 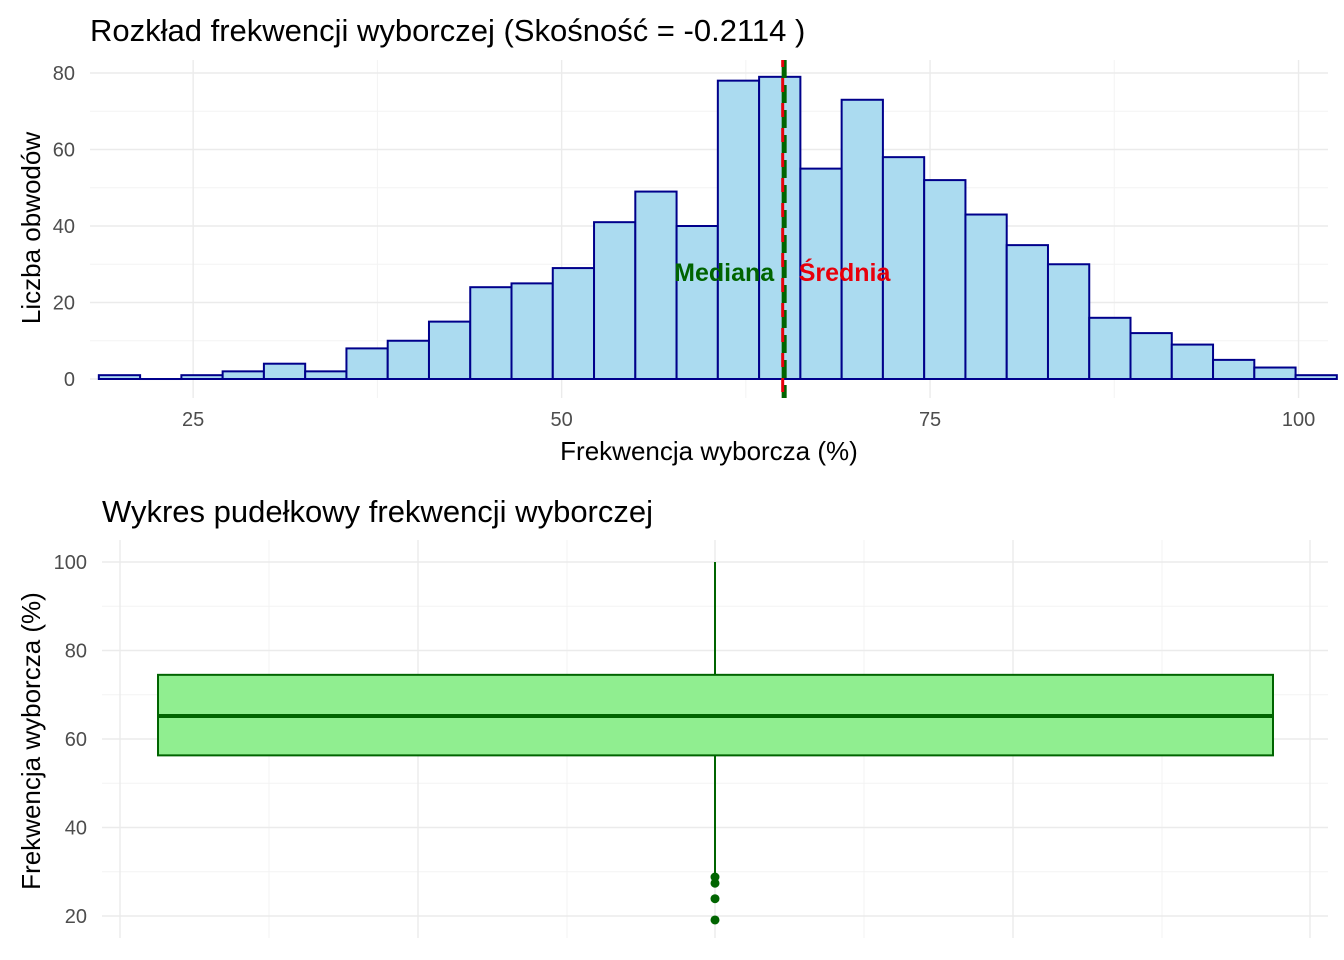 What do you see at coordinates (31, 228) in the screenshot?
I see `histogram-y-axis-title: Liczba obwodów` at bounding box center [31, 228].